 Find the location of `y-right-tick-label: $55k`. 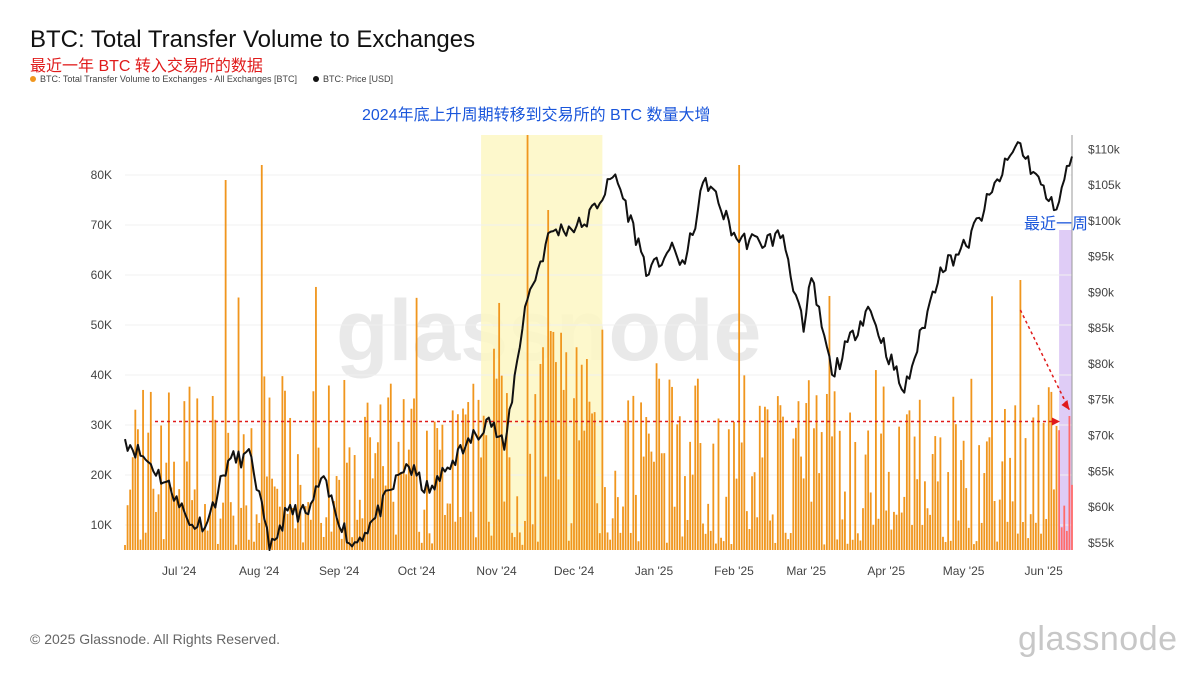

y-right-tick-label: $55k is located at coordinates (1101, 543).